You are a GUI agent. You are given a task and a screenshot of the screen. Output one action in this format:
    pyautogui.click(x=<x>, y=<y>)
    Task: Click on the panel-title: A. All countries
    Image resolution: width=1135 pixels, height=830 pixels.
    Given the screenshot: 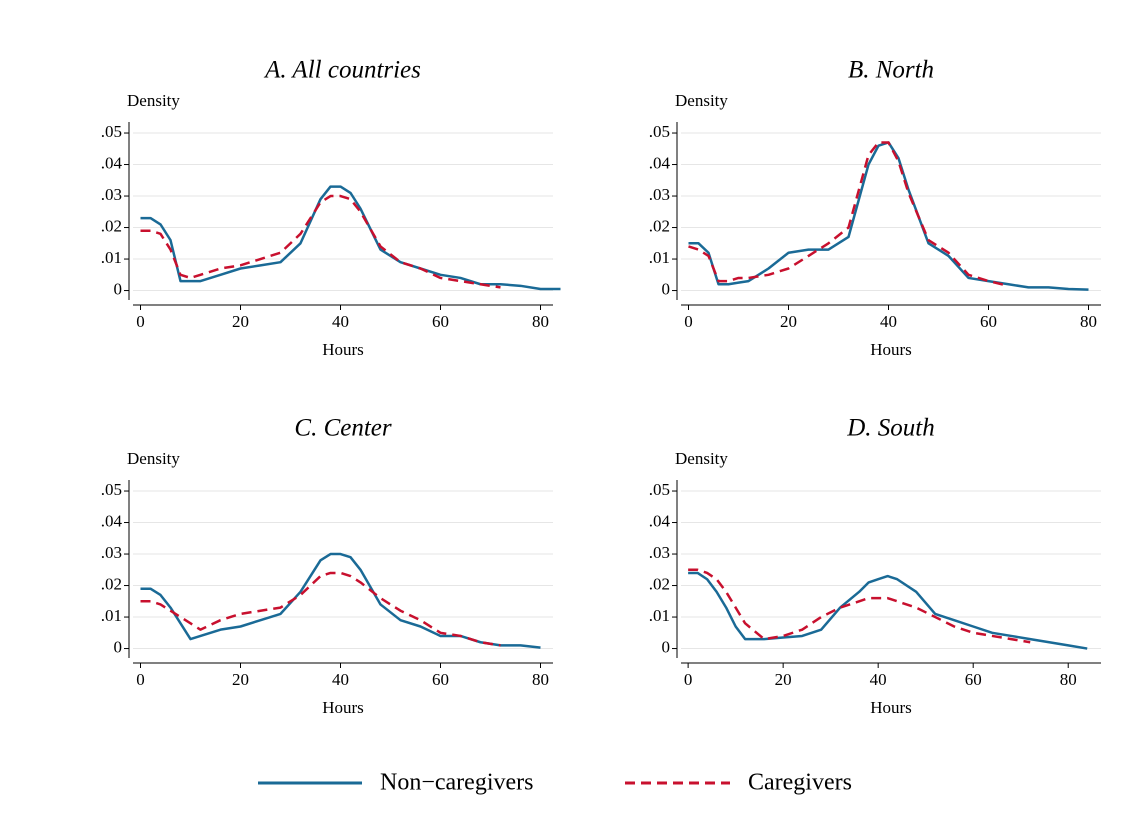 What is the action you would take?
    pyautogui.click(x=342, y=70)
    